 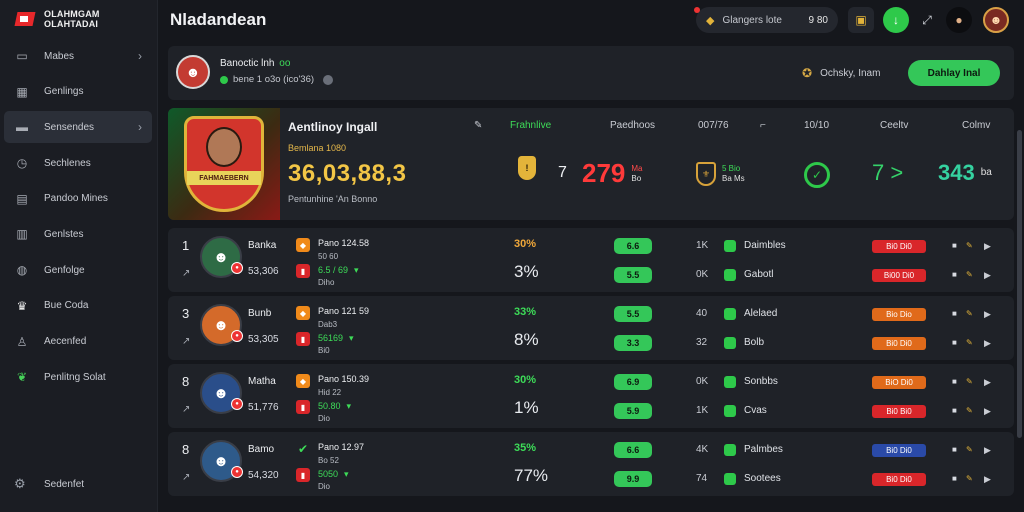 I want to click on profile-cta-button: Dahlay Inal, so click(x=954, y=73).